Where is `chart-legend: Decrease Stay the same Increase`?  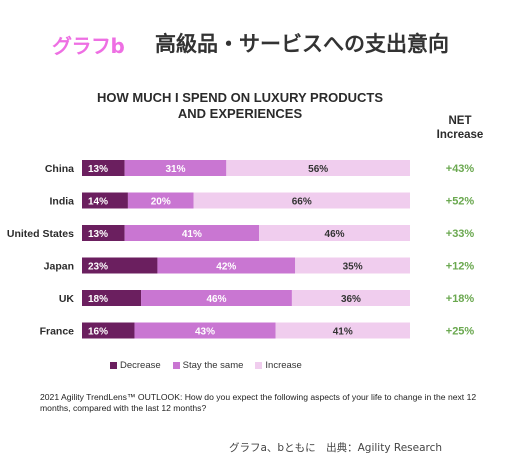 chart-legend: Decrease Stay the same Increase is located at coordinates (206, 365).